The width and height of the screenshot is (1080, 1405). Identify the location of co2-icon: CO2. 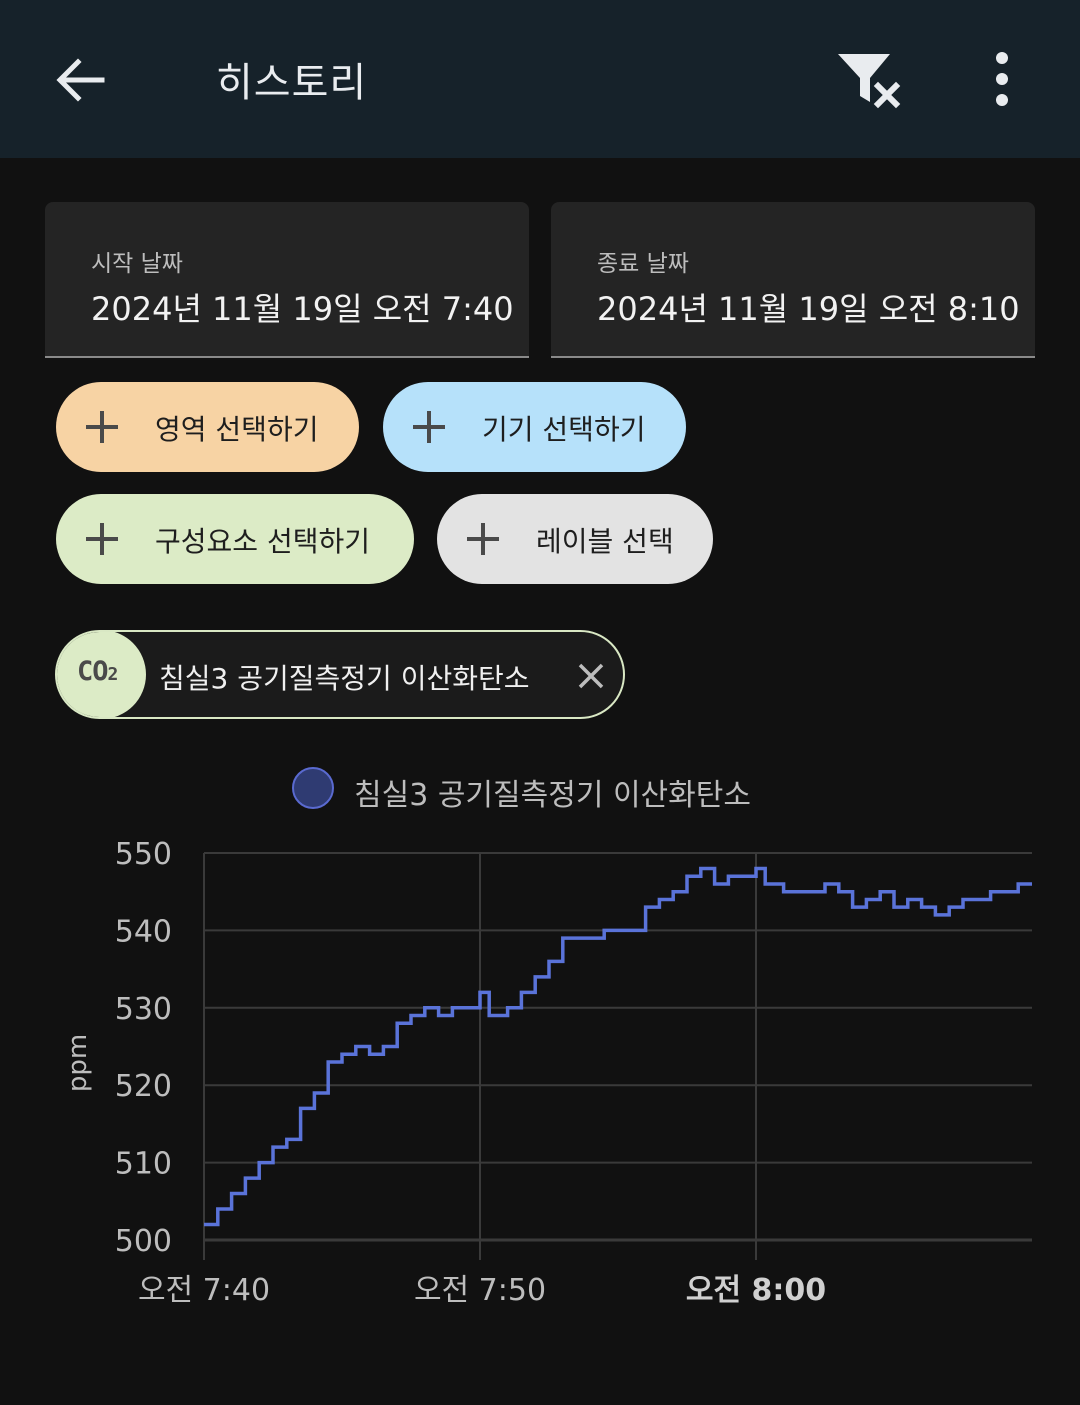
(101, 674).